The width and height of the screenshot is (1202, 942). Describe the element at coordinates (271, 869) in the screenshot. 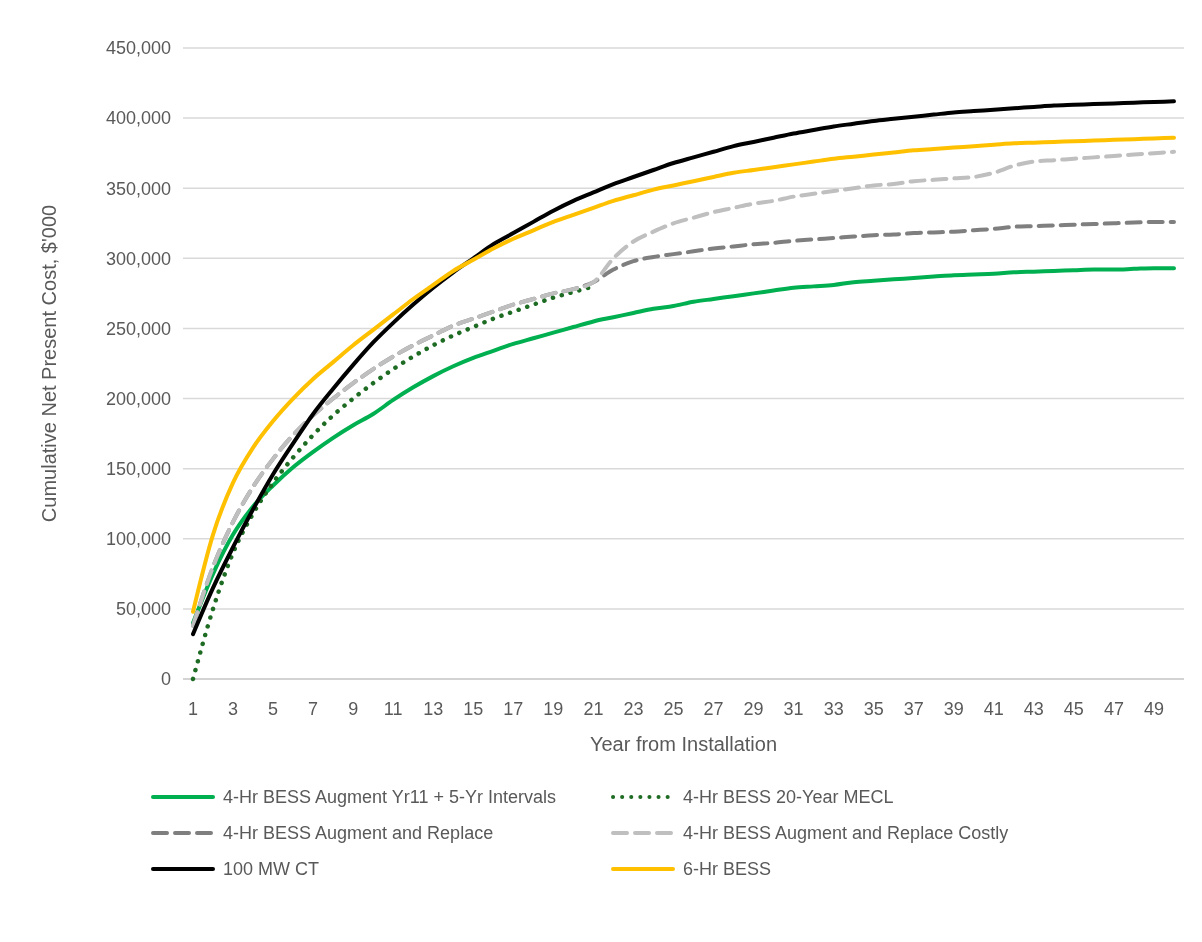

I see `legend-label: 100 MW CT` at that location.